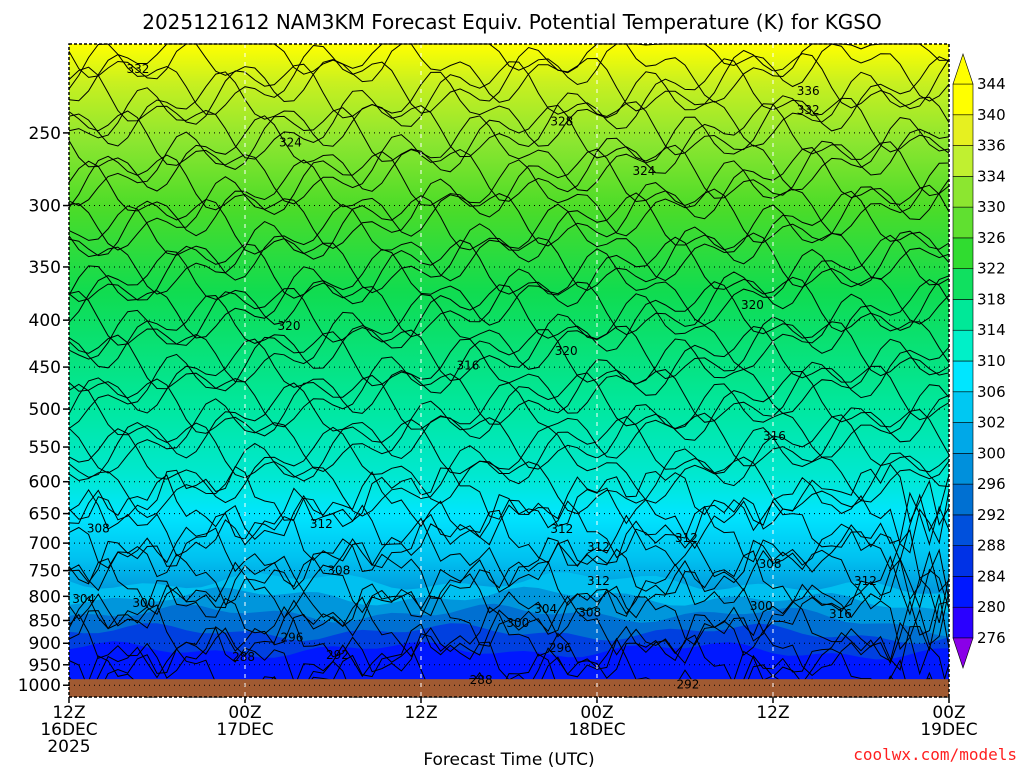 The height and width of the screenshot is (768, 1024). Describe the element at coordinates (752, 305) in the screenshot. I see `contour-label: 320` at that location.